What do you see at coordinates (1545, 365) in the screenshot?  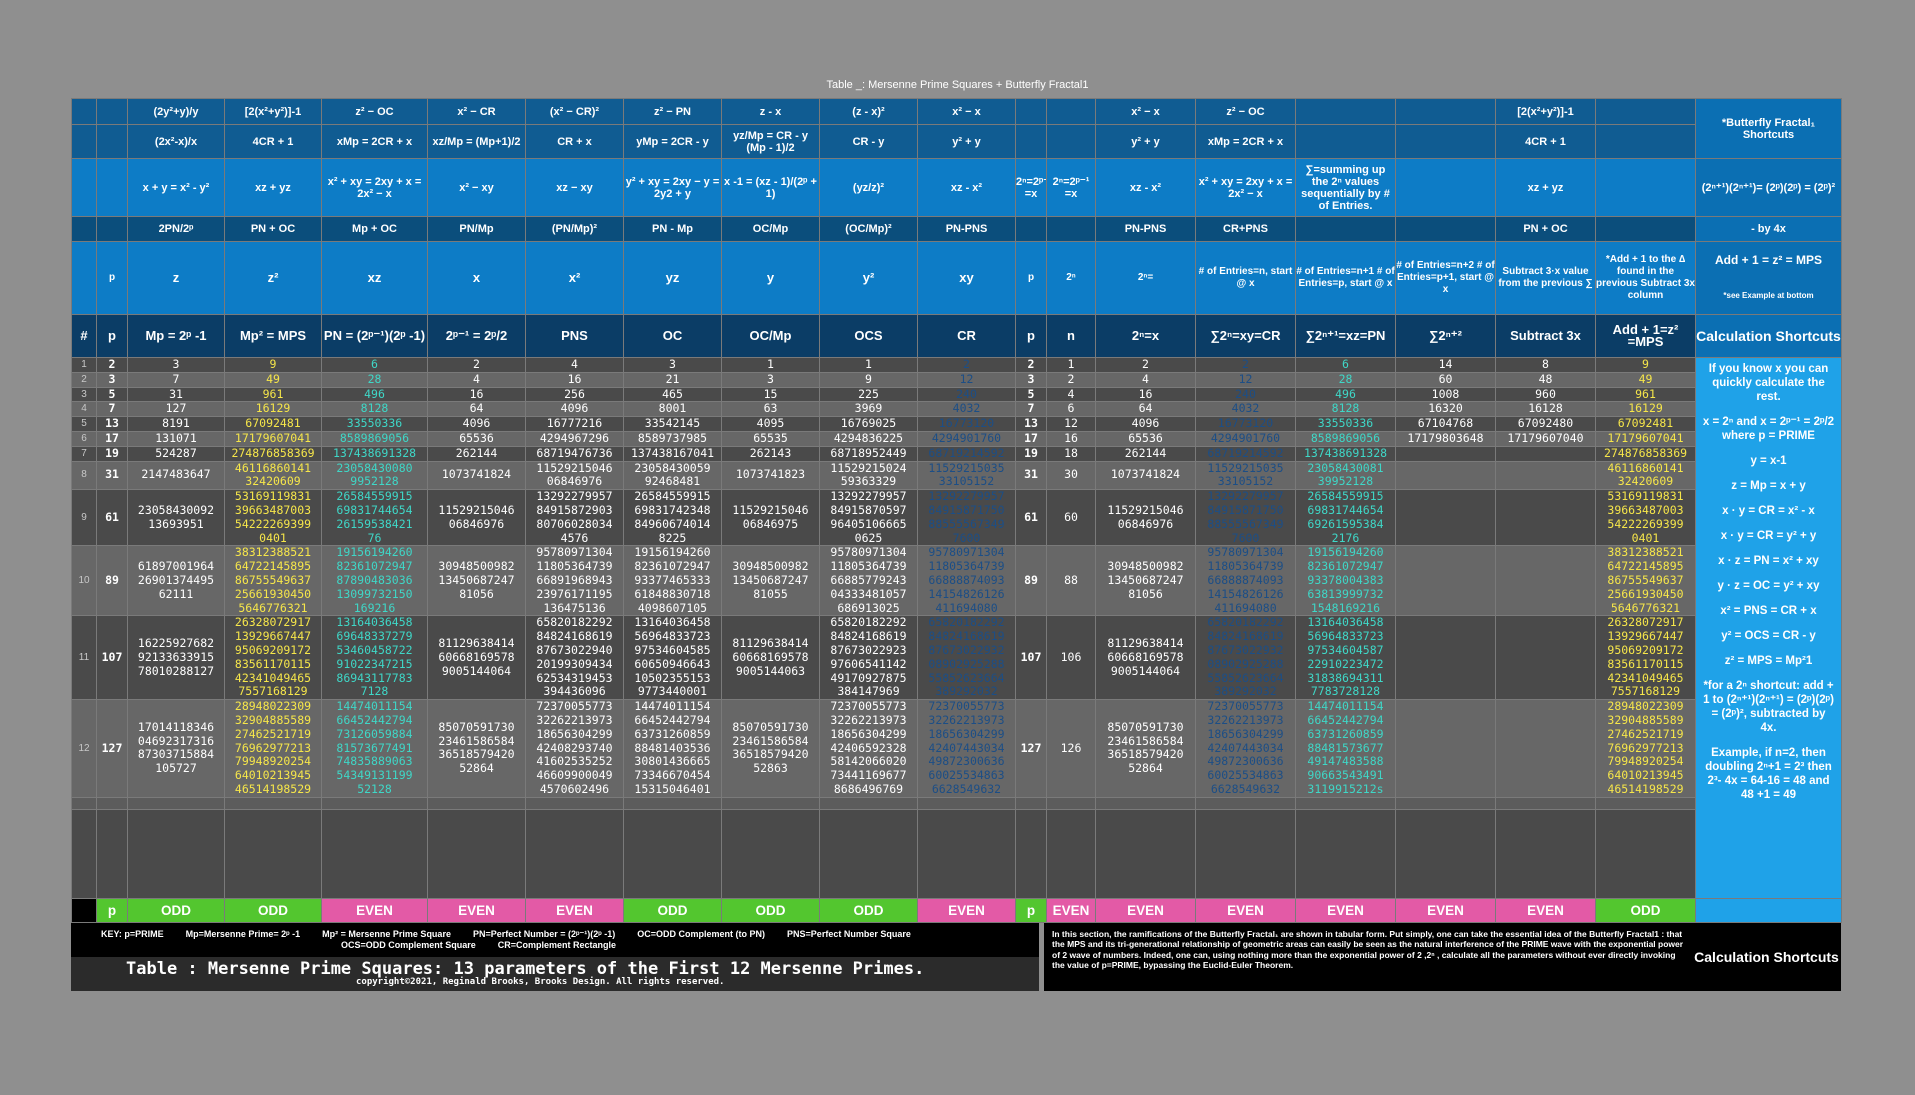 I see `table-cell: 8` at bounding box center [1545, 365].